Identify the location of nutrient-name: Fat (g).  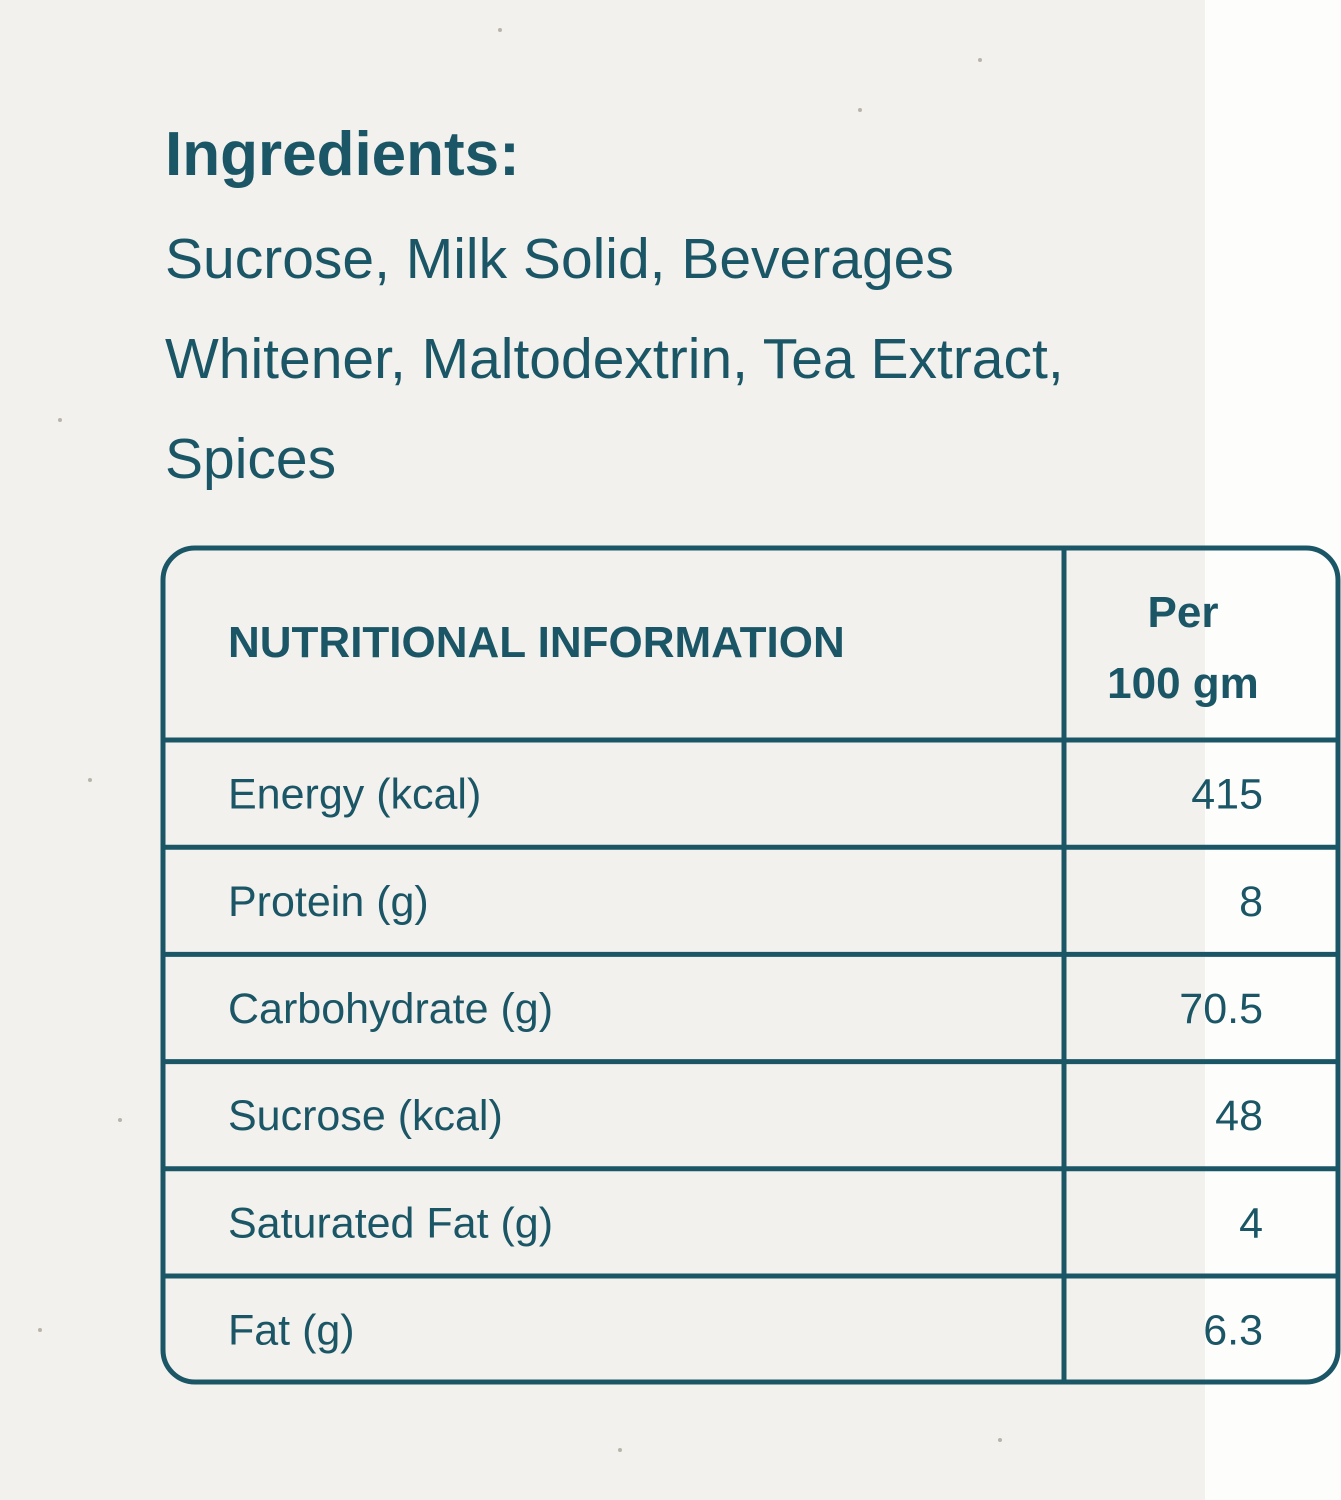
(291, 1331).